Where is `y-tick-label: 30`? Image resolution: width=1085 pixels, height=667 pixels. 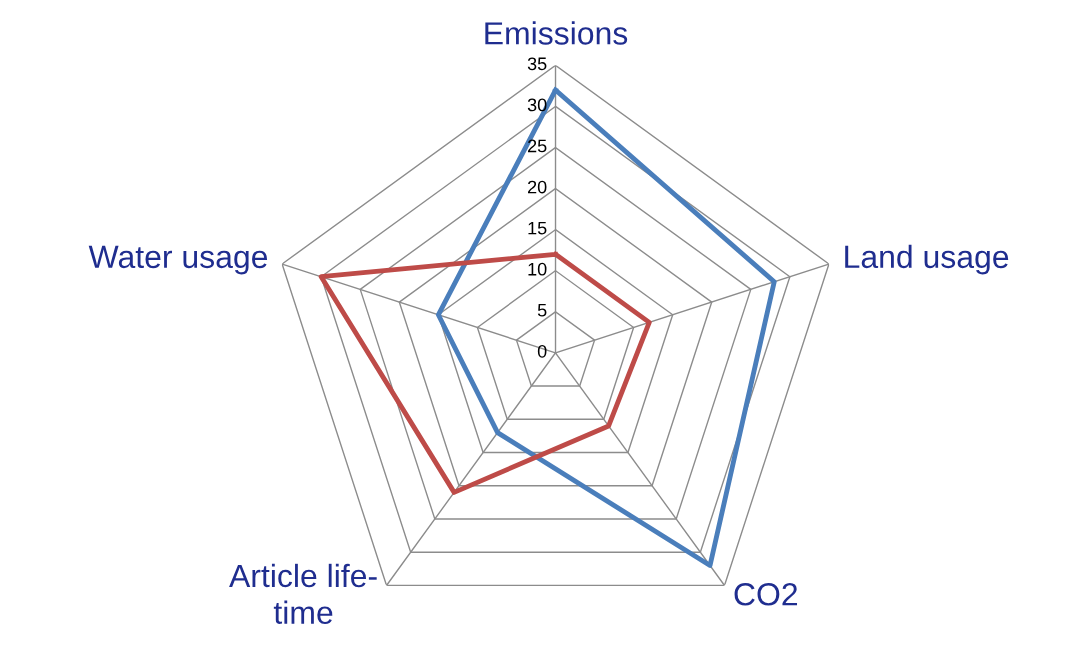 y-tick-label: 30 is located at coordinates (537, 105).